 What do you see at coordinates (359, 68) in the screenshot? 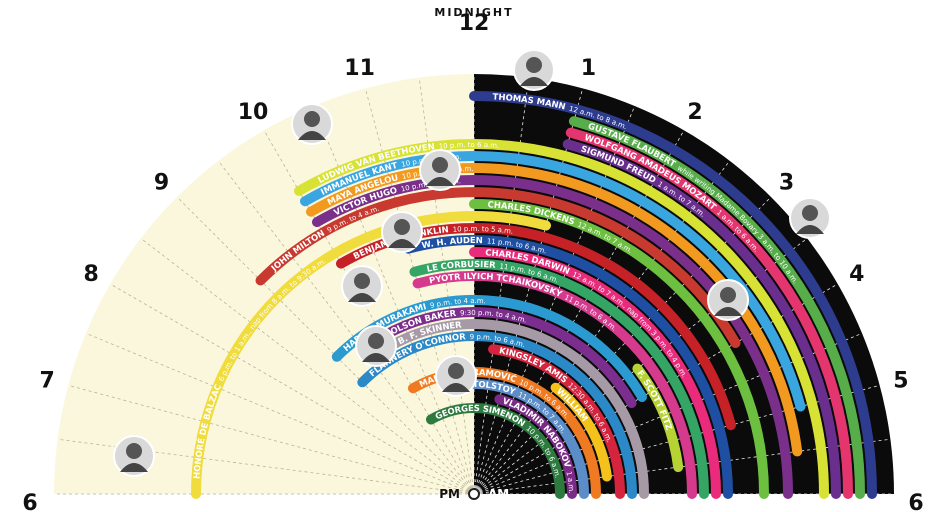
I see `hour-label: 11` at bounding box center [359, 68].